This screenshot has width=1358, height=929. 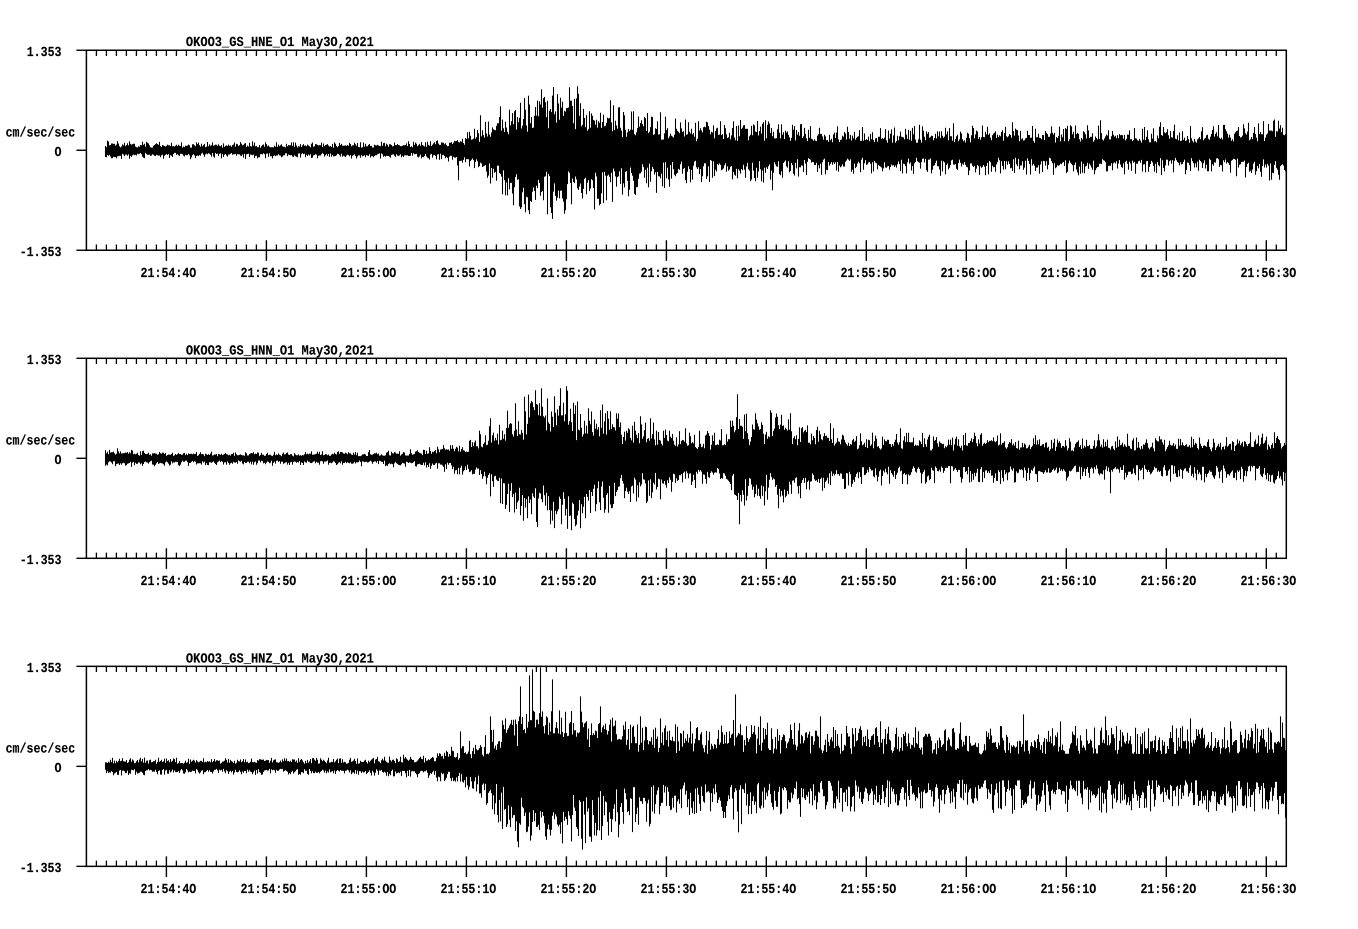 What do you see at coordinates (280, 43) in the screenshot?
I see `svg-text: OKOO3_GS_HNE_O1 May3O,2O21` at bounding box center [280, 43].